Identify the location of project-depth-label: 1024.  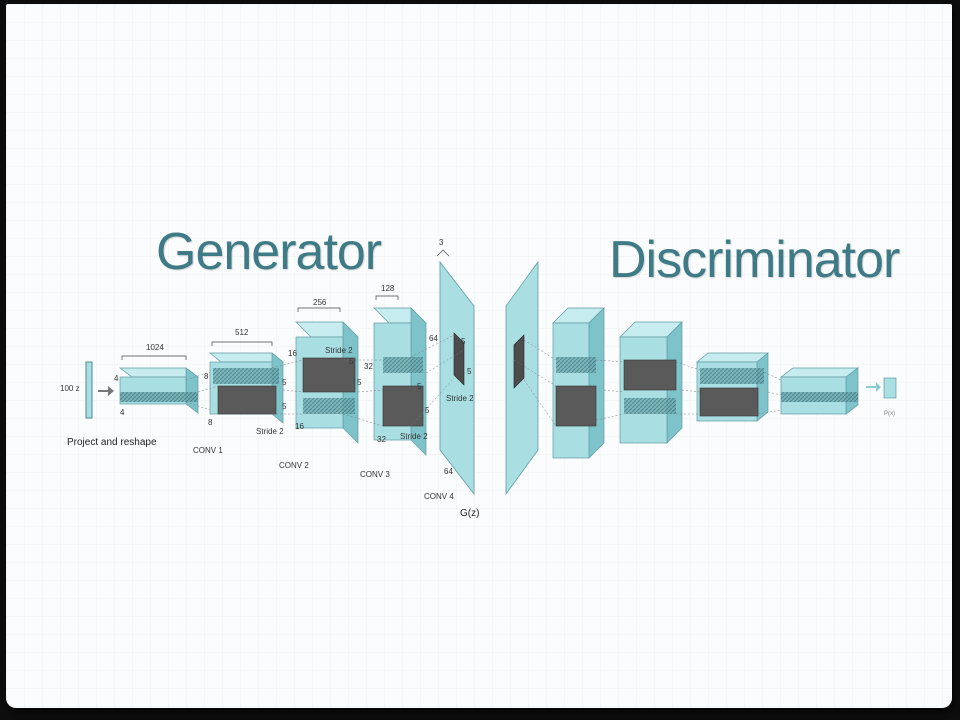
(155, 347).